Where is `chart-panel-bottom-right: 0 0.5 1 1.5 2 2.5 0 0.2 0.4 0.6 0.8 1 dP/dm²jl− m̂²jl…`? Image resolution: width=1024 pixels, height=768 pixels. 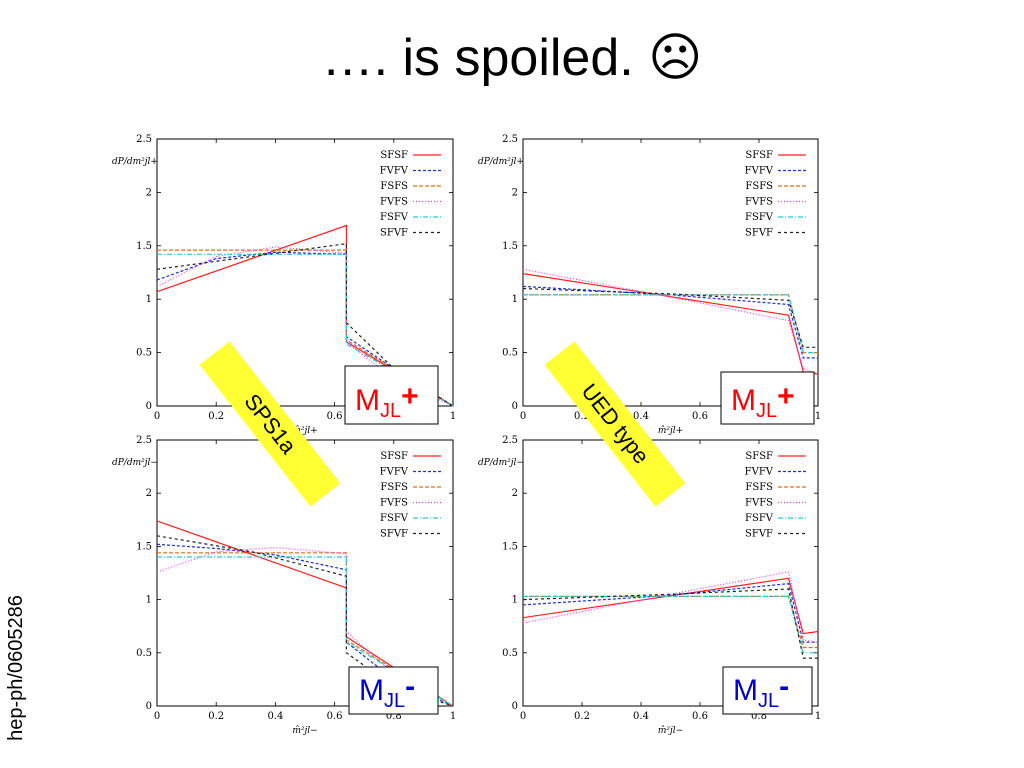 chart-panel-bottom-right: 0 0.5 1 1.5 2 2.5 0 0.2 0.4 0.6 0.8 1 dP/dm²jl− m̂²jl… is located at coordinates (649, 585).